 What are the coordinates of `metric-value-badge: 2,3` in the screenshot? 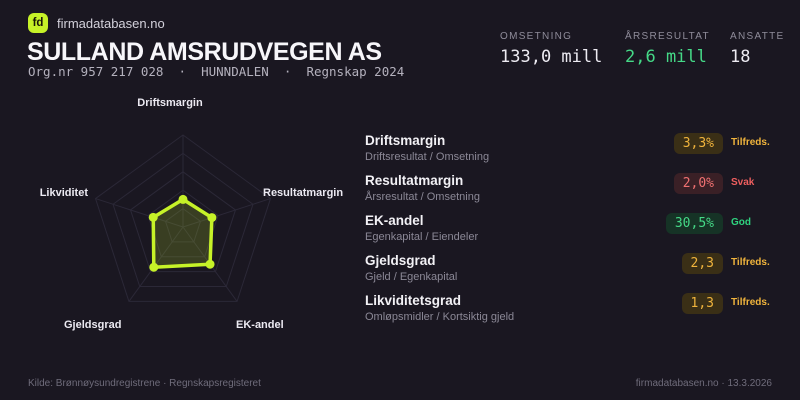 It's located at (702, 263).